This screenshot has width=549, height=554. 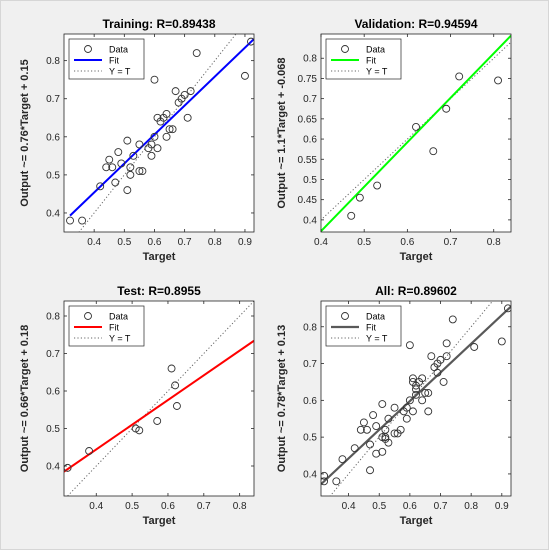 I want to click on legend-label-data: Data, so click(x=375, y=317).